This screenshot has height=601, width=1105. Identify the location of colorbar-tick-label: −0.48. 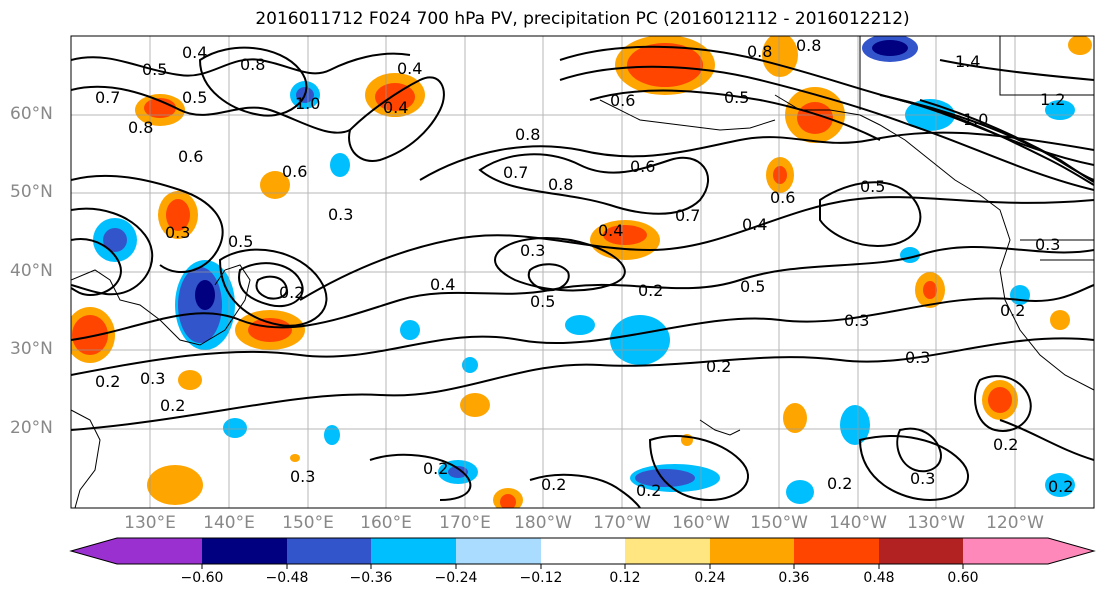
(287, 578).